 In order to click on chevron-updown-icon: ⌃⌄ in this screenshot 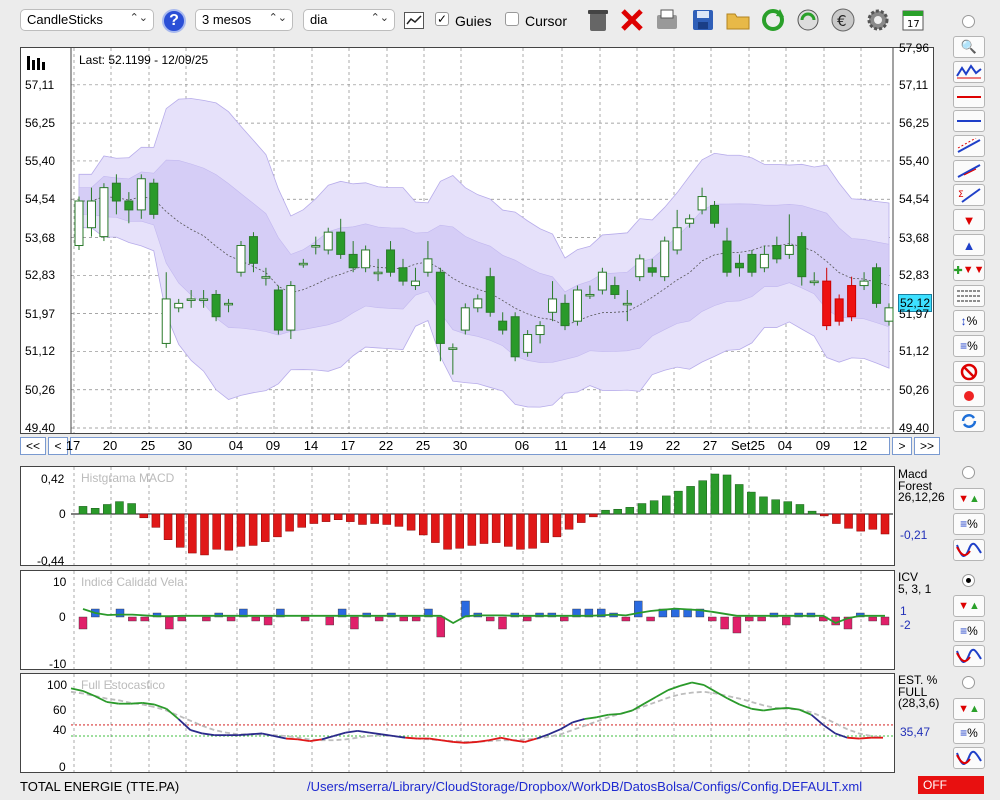, I will do `click(277, 18)`.